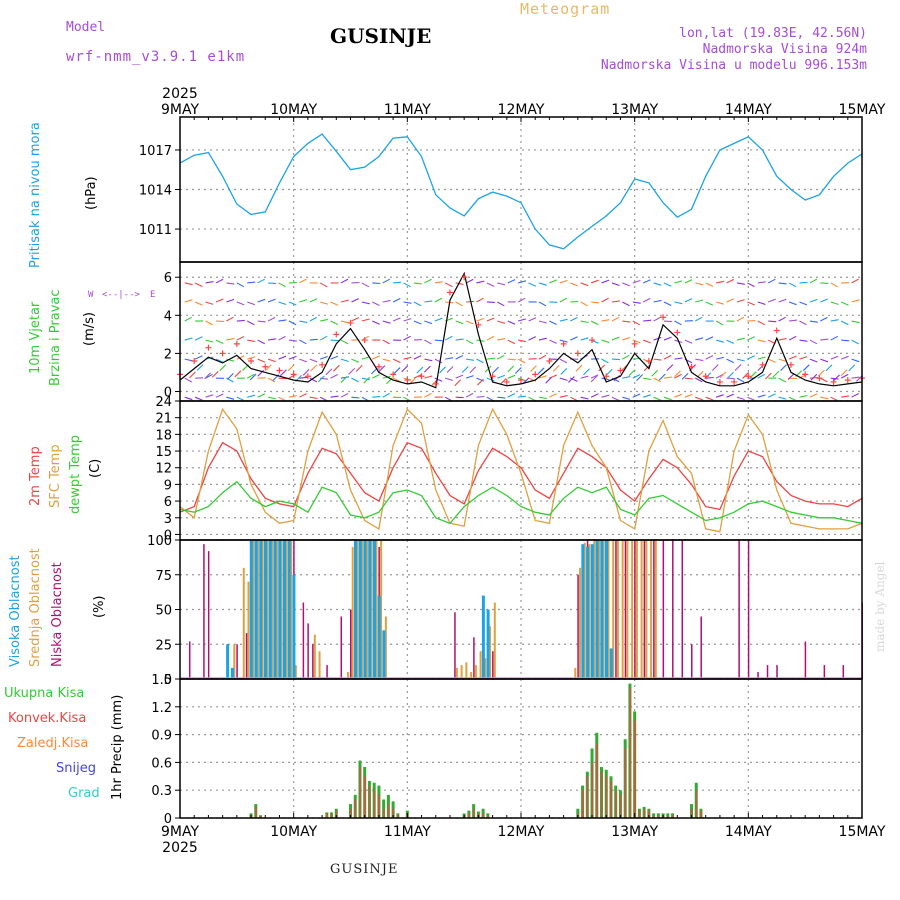 The image size is (900, 900). What do you see at coordinates (163, 419) in the screenshot?
I see `y-tick-label: 21` at bounding box center [163, 419].